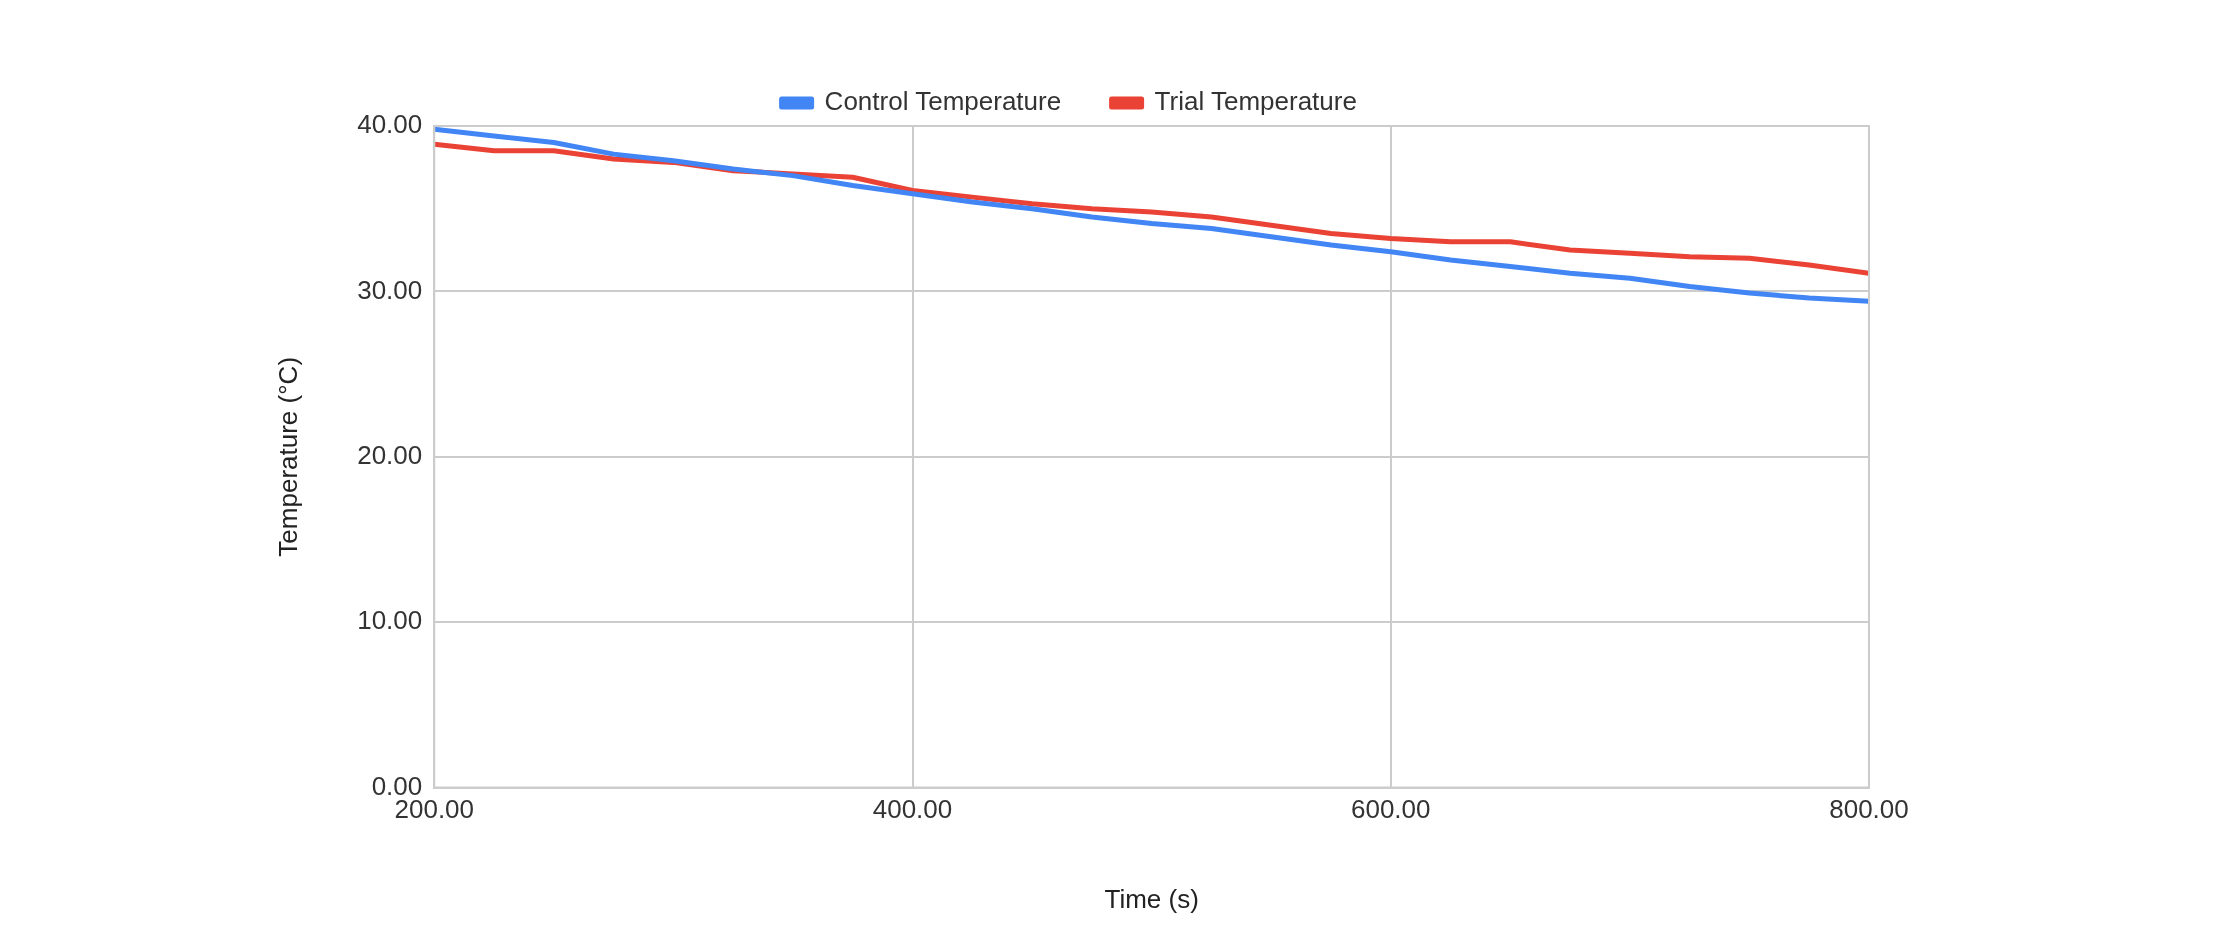  Describe the element at coordinates (287, 456) in the screenshot. I see `y-axis-title: Temperature (°C)` at that location.